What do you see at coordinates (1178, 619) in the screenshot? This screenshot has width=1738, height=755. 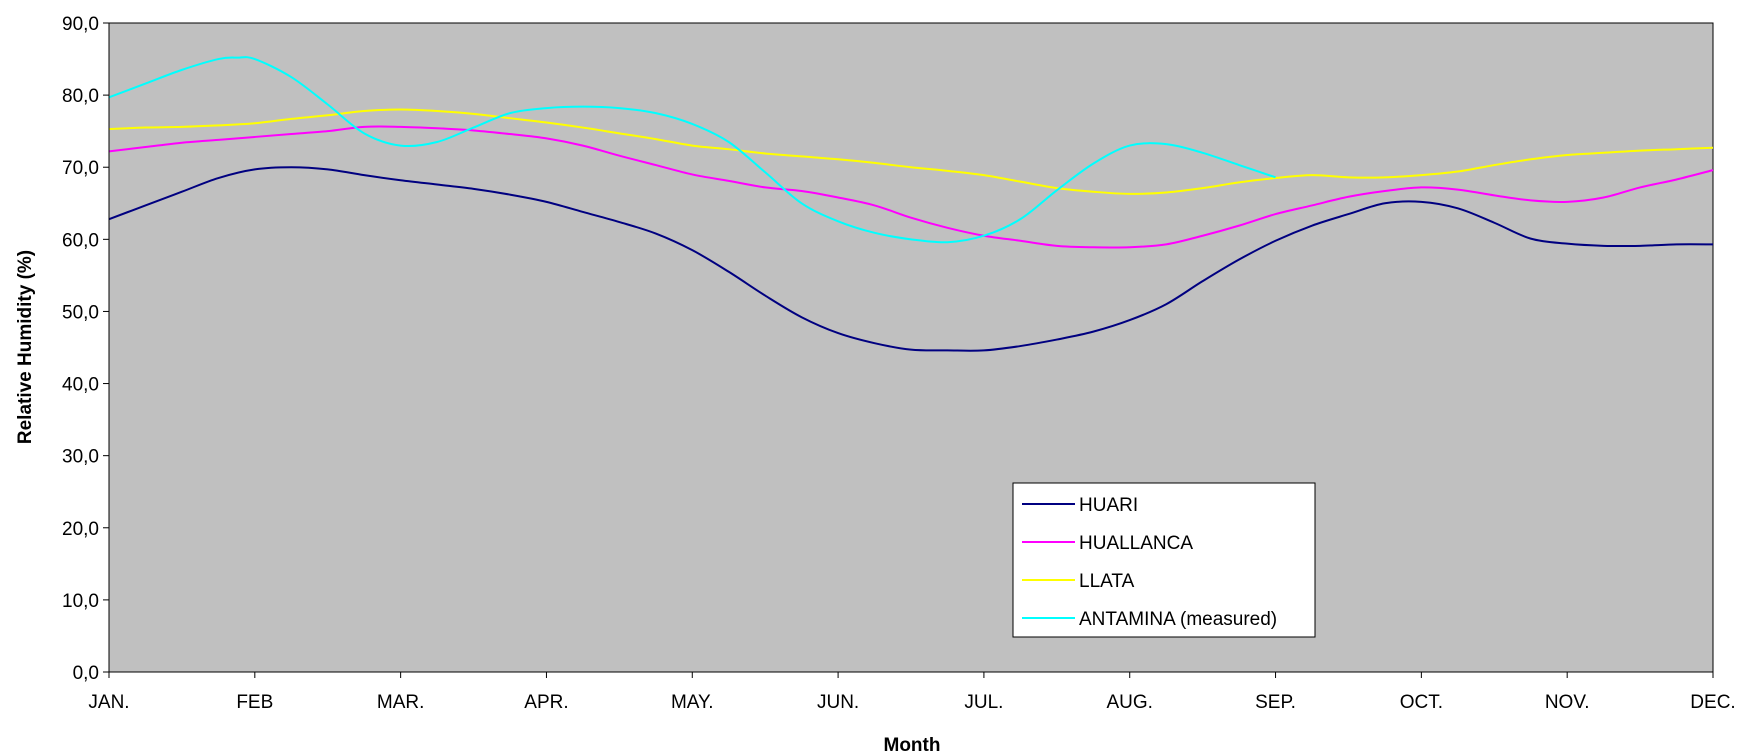 I see `legend-label-antamina-measured: ANTAMINA (measured)` at bounding box center [1178, 619].